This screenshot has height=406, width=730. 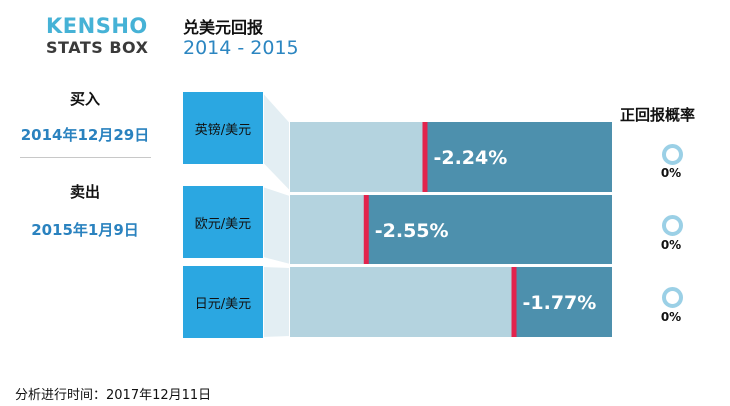 I want to click on value-label: -2.24%, so click(x=470, y=158).